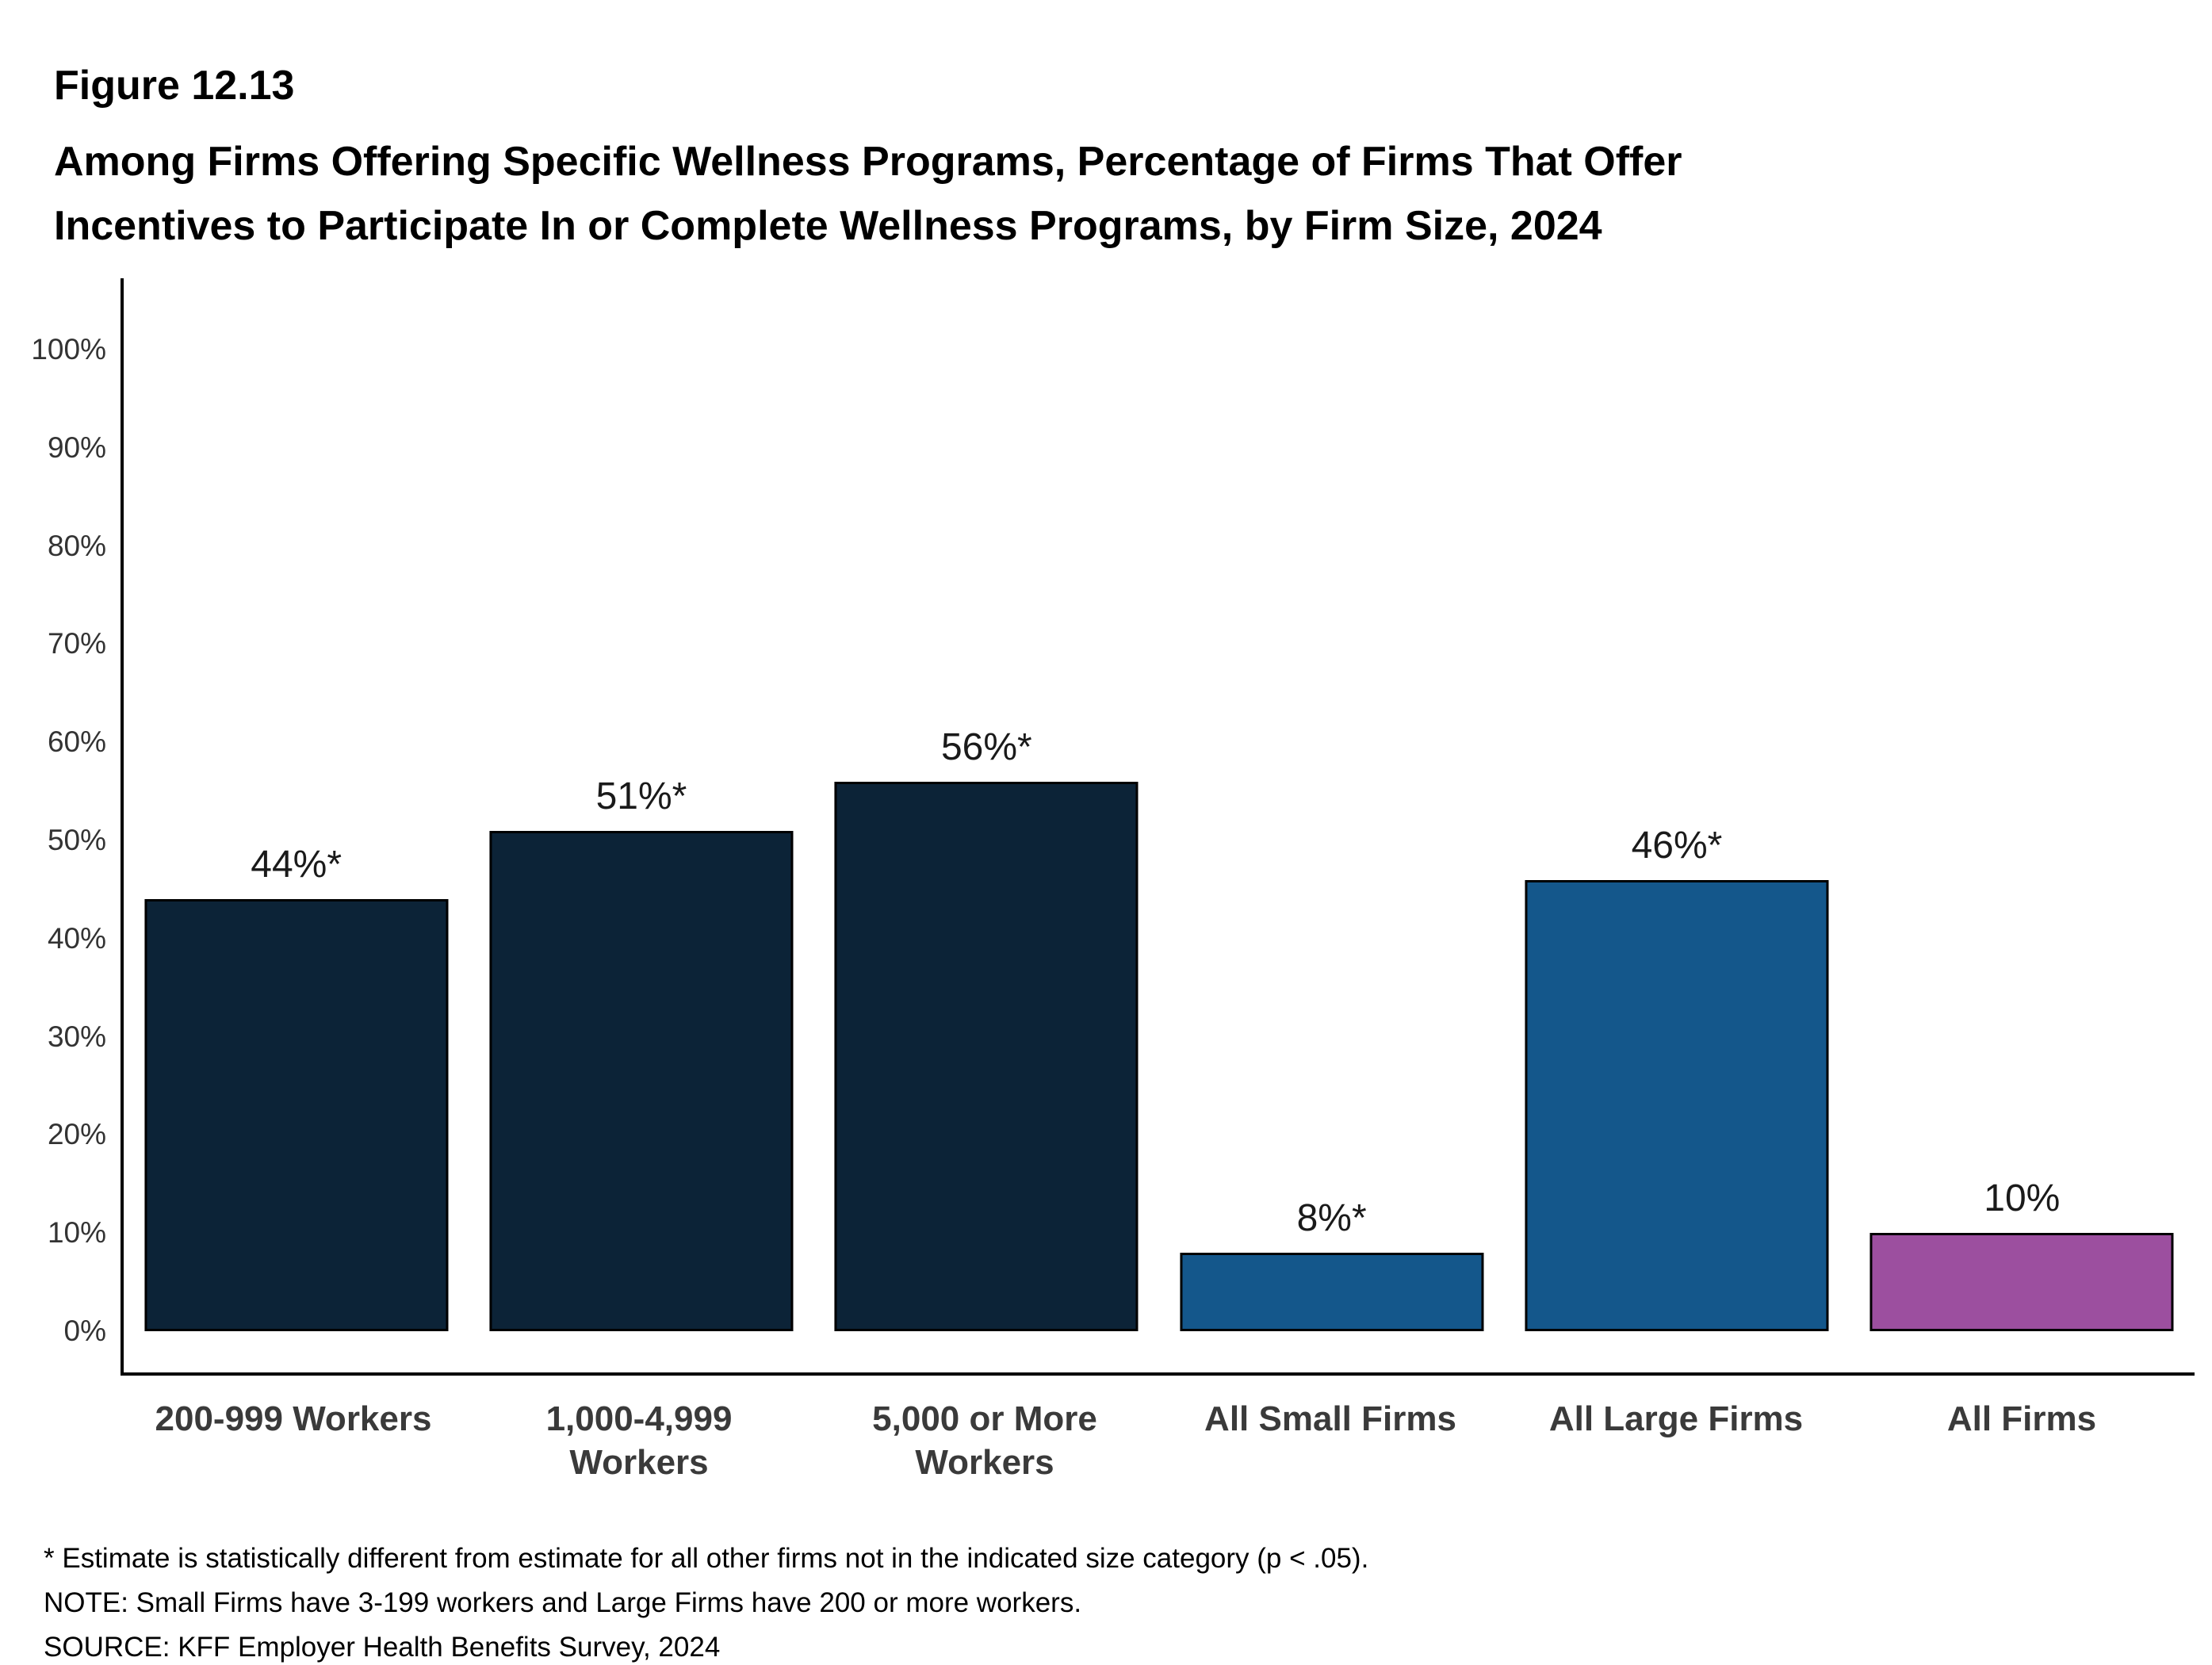 The image size is (2212, 1665). What do you see at coordinates (2022, 1198) in the screenshot?
I see `bar-value-label: 10%` at bounding box center [2022, 1198].